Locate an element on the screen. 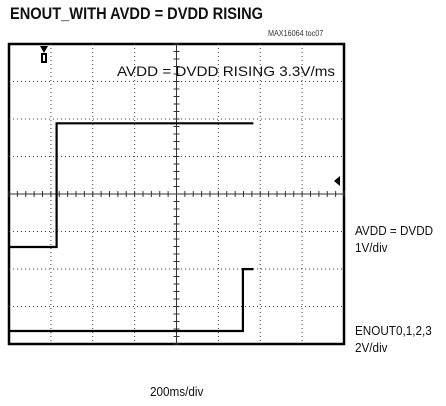 The image size is (446, 406). avdd-scale: 1V/div is located at coordinates (371, 247).